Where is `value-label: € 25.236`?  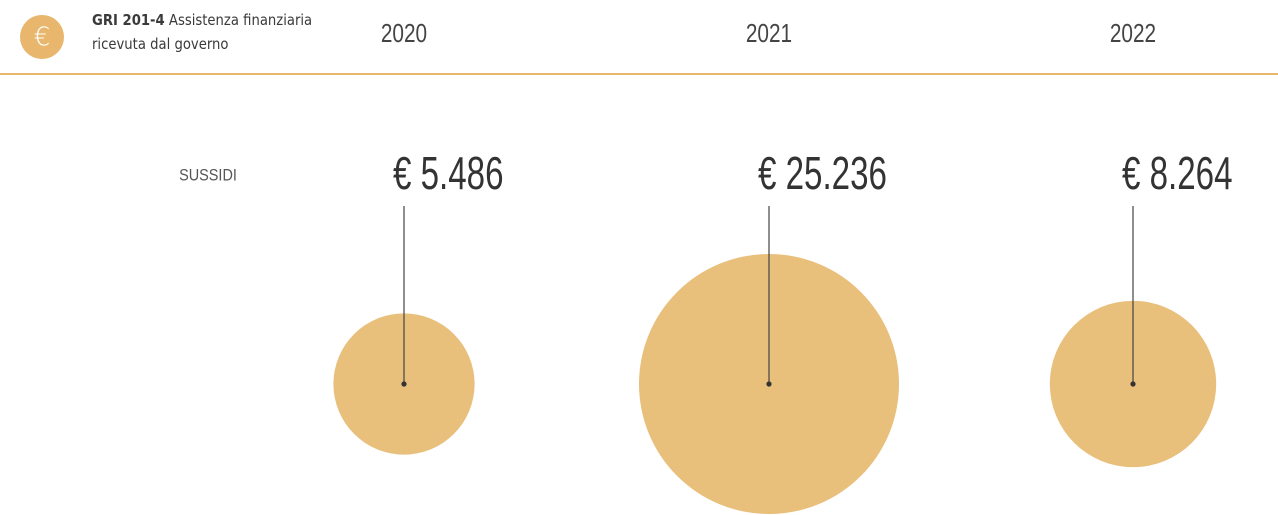
value-label: € 25.236 is located at coordinates (822, 174).